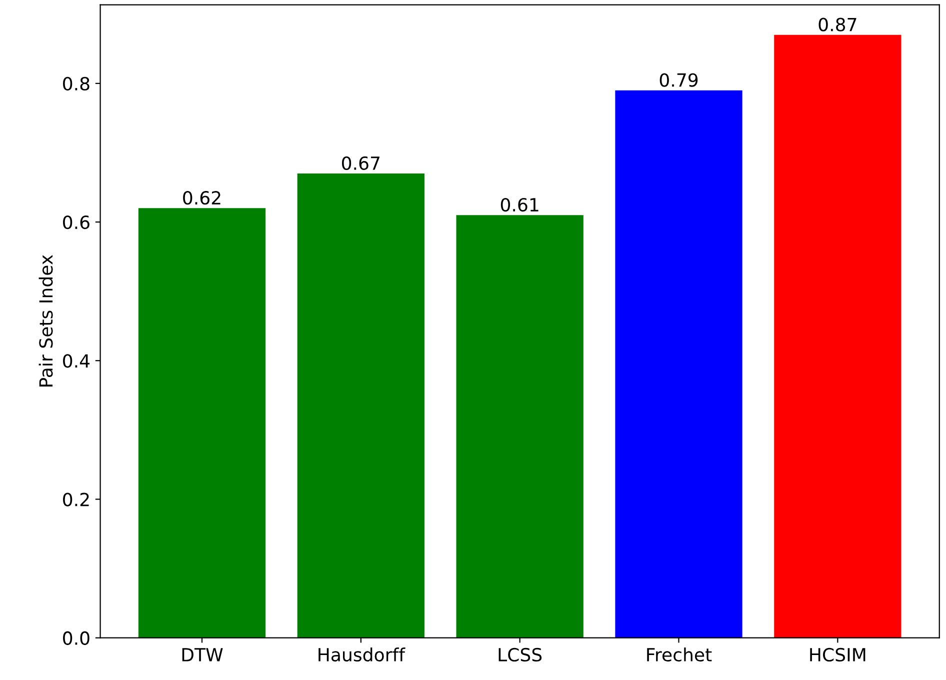  I want to click on x-tick-label: DTW, so click(202, 655).